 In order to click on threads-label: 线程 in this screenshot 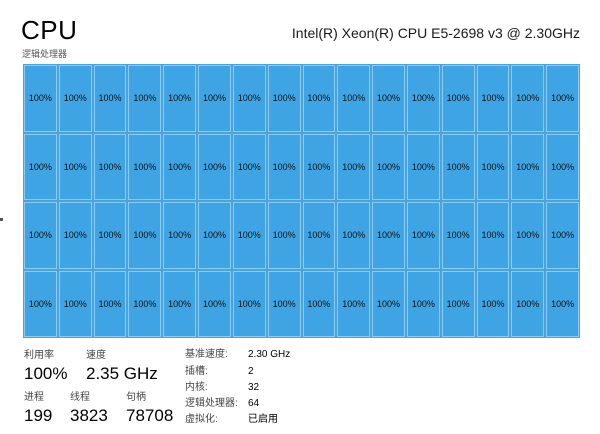, I will do `click(80, 397)`.